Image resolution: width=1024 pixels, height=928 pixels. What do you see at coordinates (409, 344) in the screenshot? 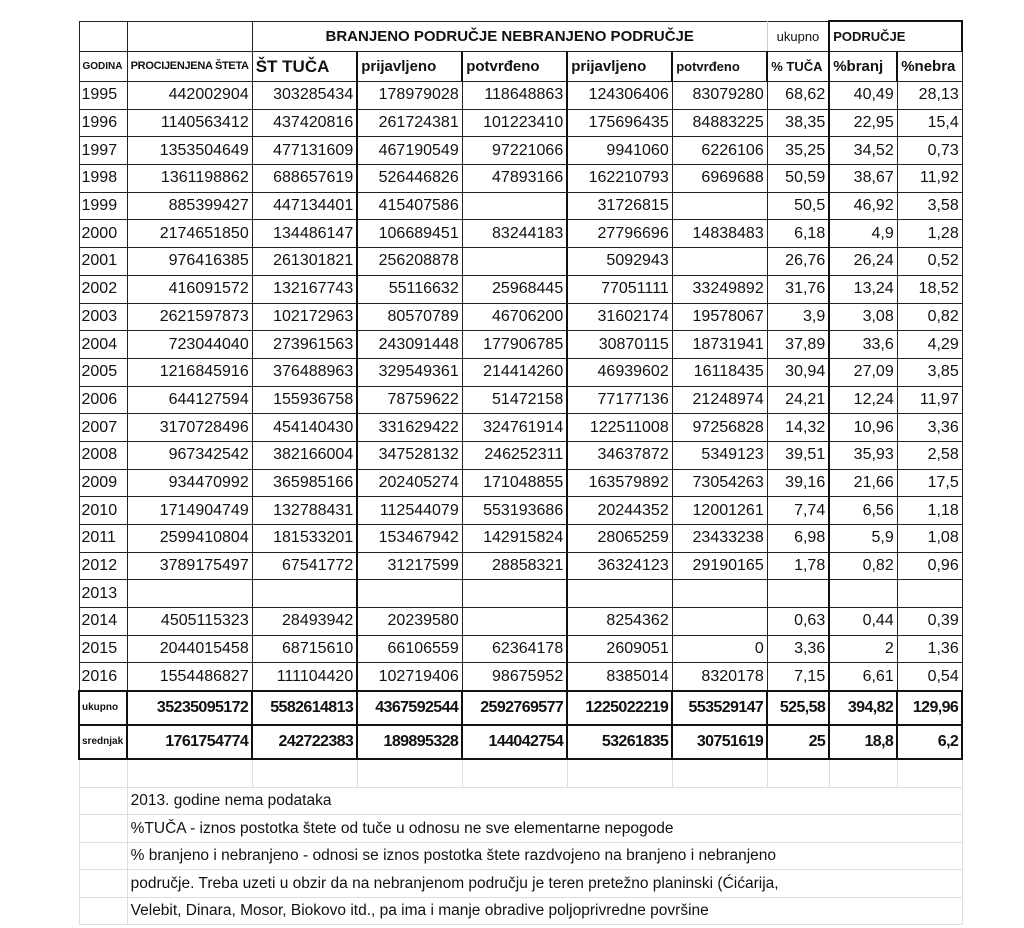
I see `data-cell: 243091448` at bounding box center [409, 344].